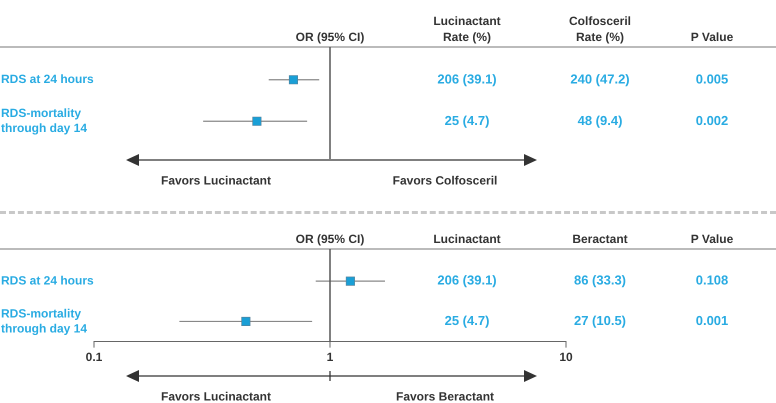  Describe the element at coordinates (600, 280) in the screenshot. I see `text: 86 (33.3)` at that location.